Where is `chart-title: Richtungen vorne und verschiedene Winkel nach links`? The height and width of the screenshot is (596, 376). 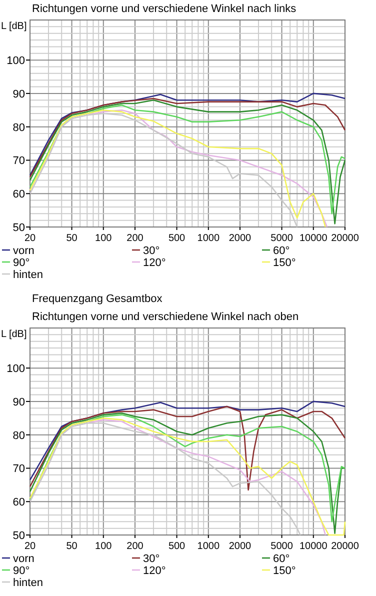
chart-title: Richtungen vorne und verschiedene Winkel nach links is located at coordinates (164, 9).